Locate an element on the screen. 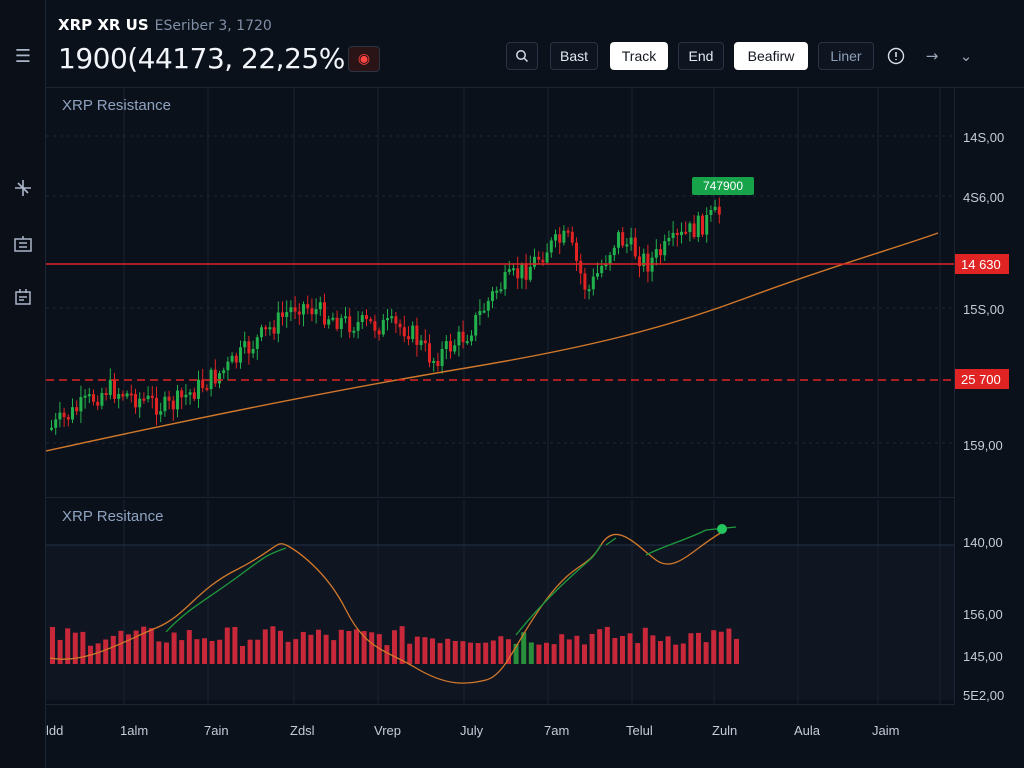 The height and width of the screenshot is (768, 1024). arrow-right-icon: → is located at coordinates (932, 56).